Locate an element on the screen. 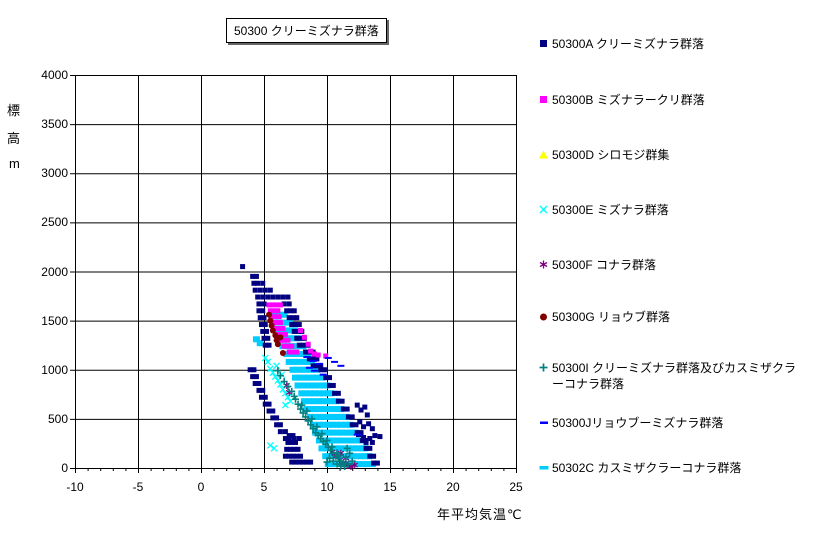 The width and height of the screenshot is (816, 534). y-tick-label-1500: 1500 is located at coordinates (54, 320).